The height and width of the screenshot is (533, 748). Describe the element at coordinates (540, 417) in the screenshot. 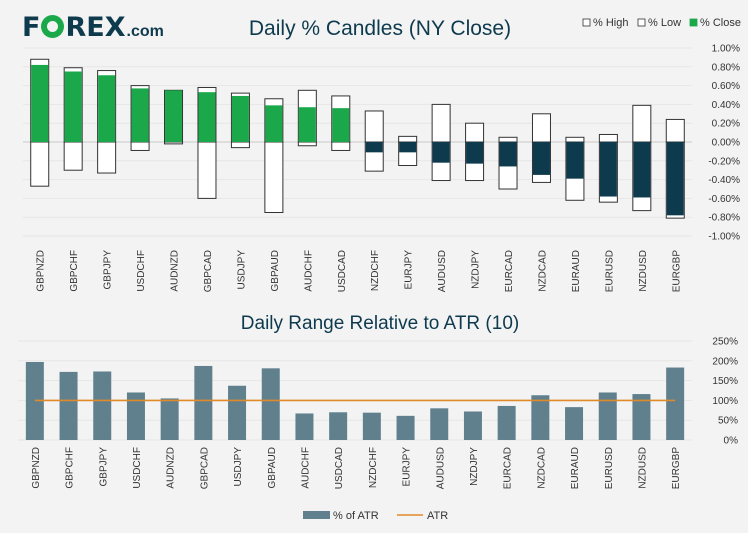

I see `atr-bar-nzdcad` at that location.